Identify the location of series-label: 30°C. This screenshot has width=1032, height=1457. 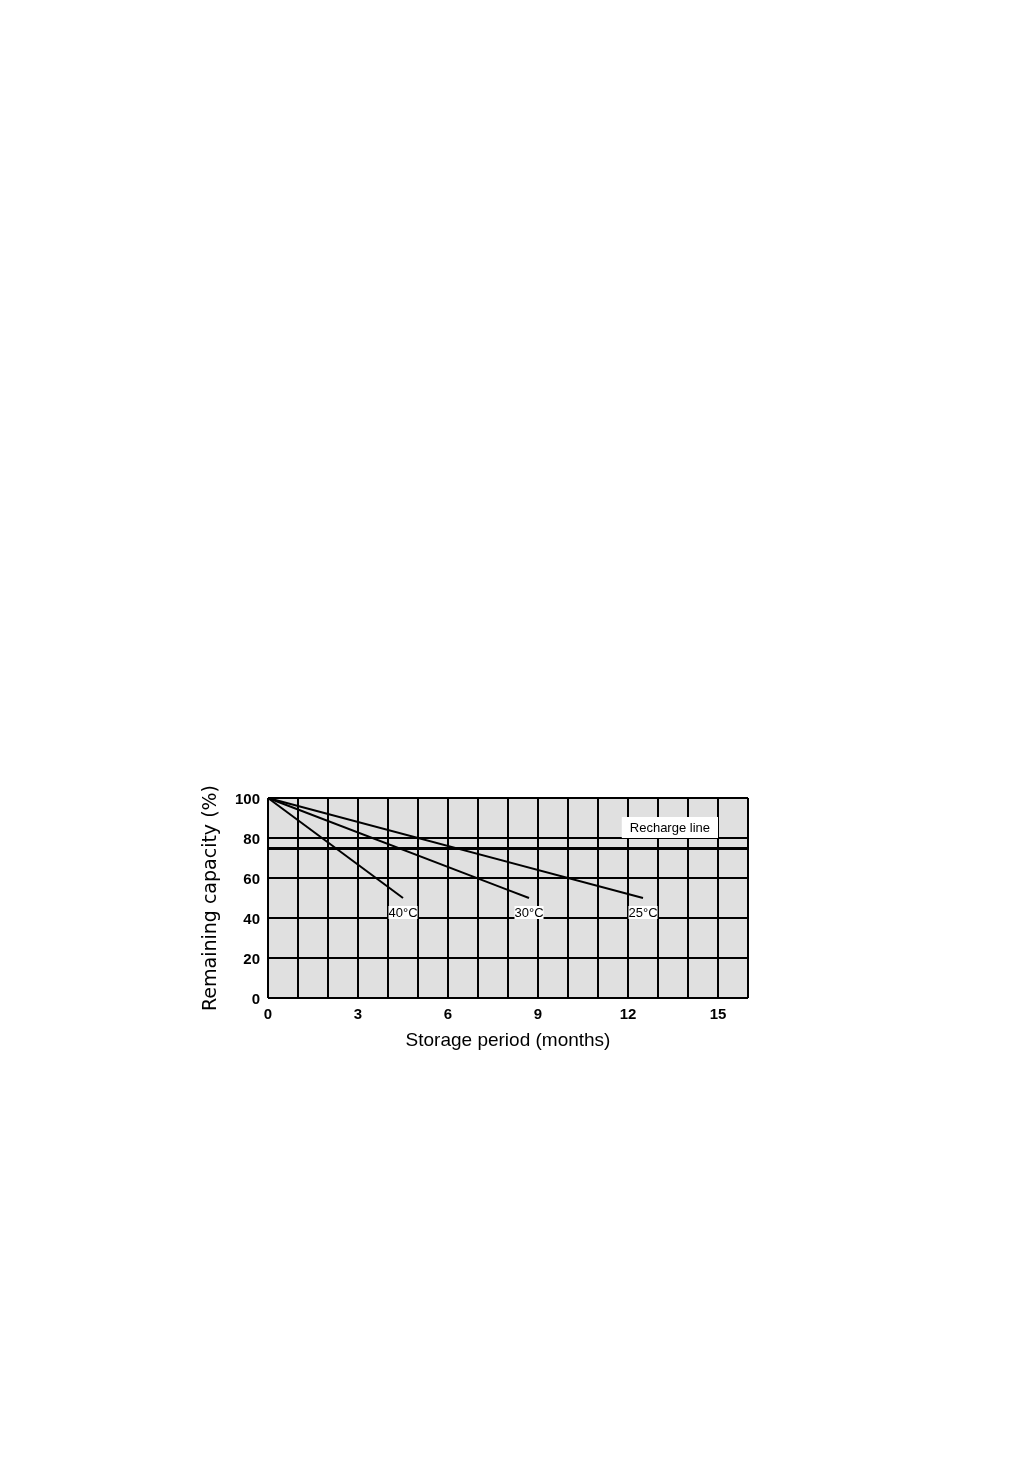
(529, 912).